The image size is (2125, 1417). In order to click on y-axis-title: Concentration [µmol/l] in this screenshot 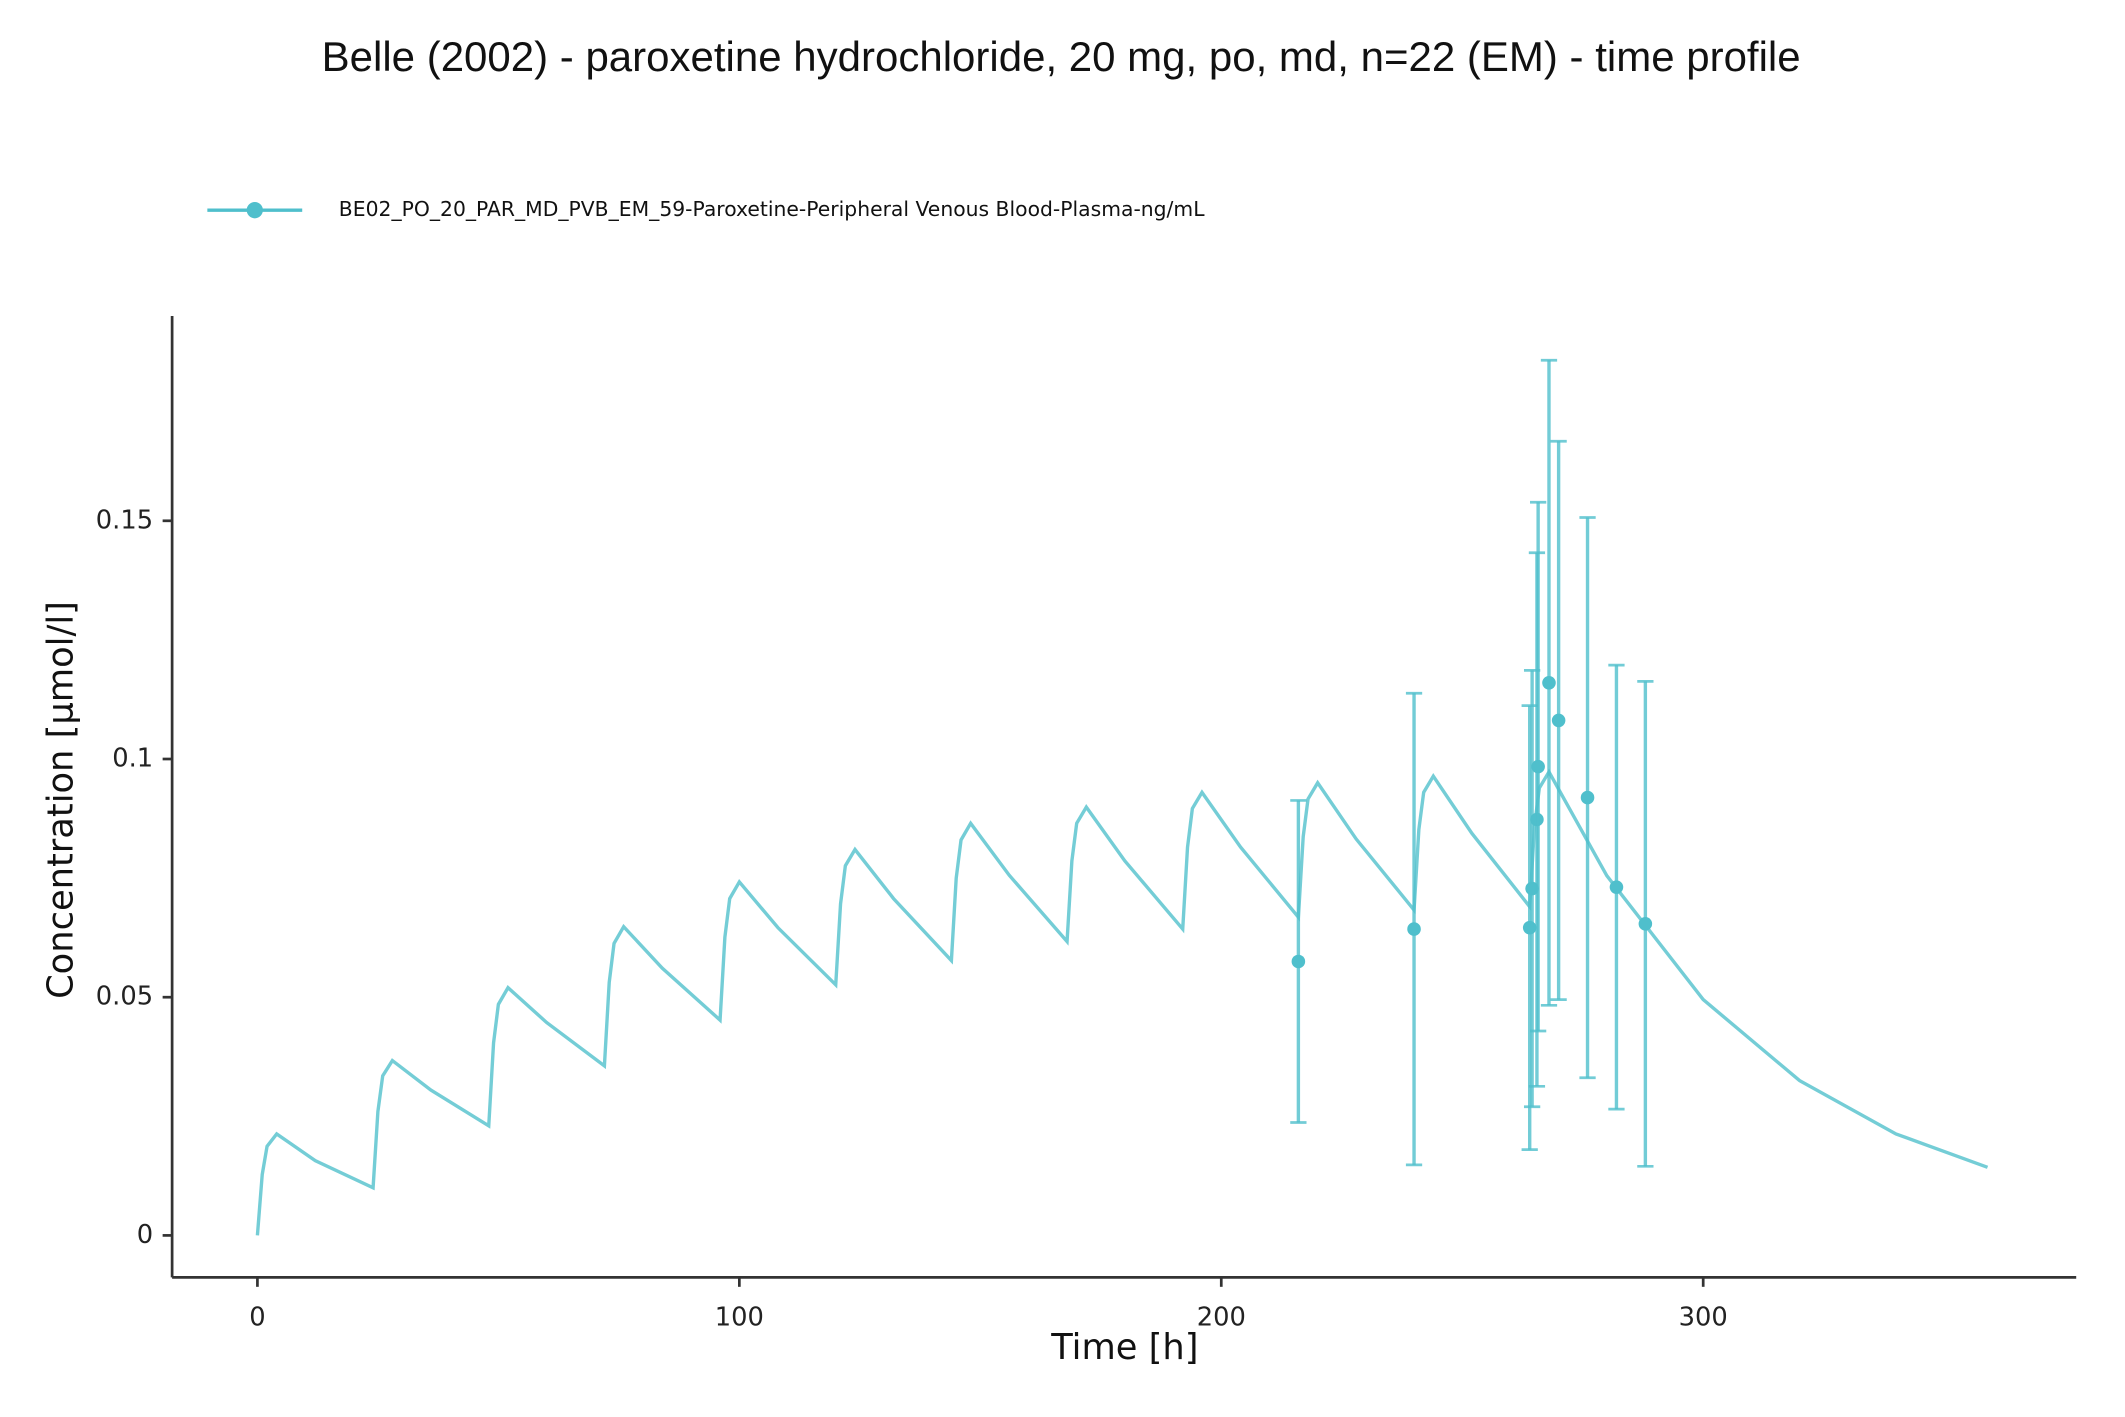, I will do `click(60, 800)`.